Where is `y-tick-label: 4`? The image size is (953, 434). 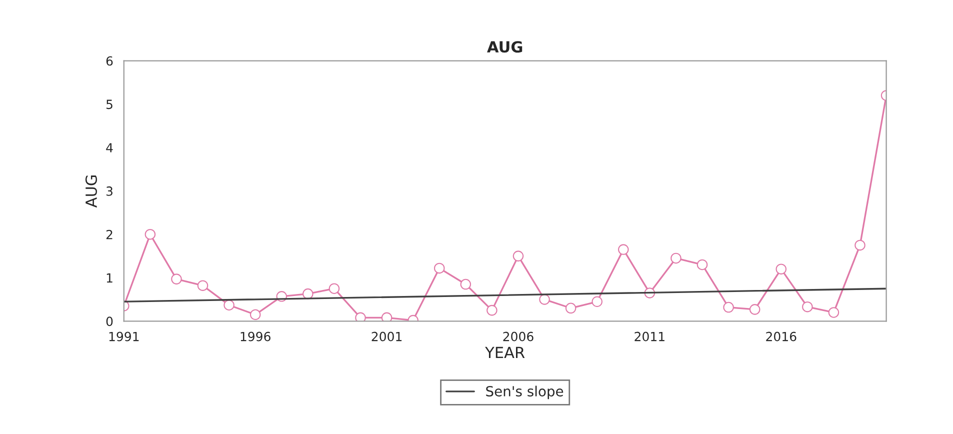
y-tick-label: 4 is located at coordinates (109, 147).